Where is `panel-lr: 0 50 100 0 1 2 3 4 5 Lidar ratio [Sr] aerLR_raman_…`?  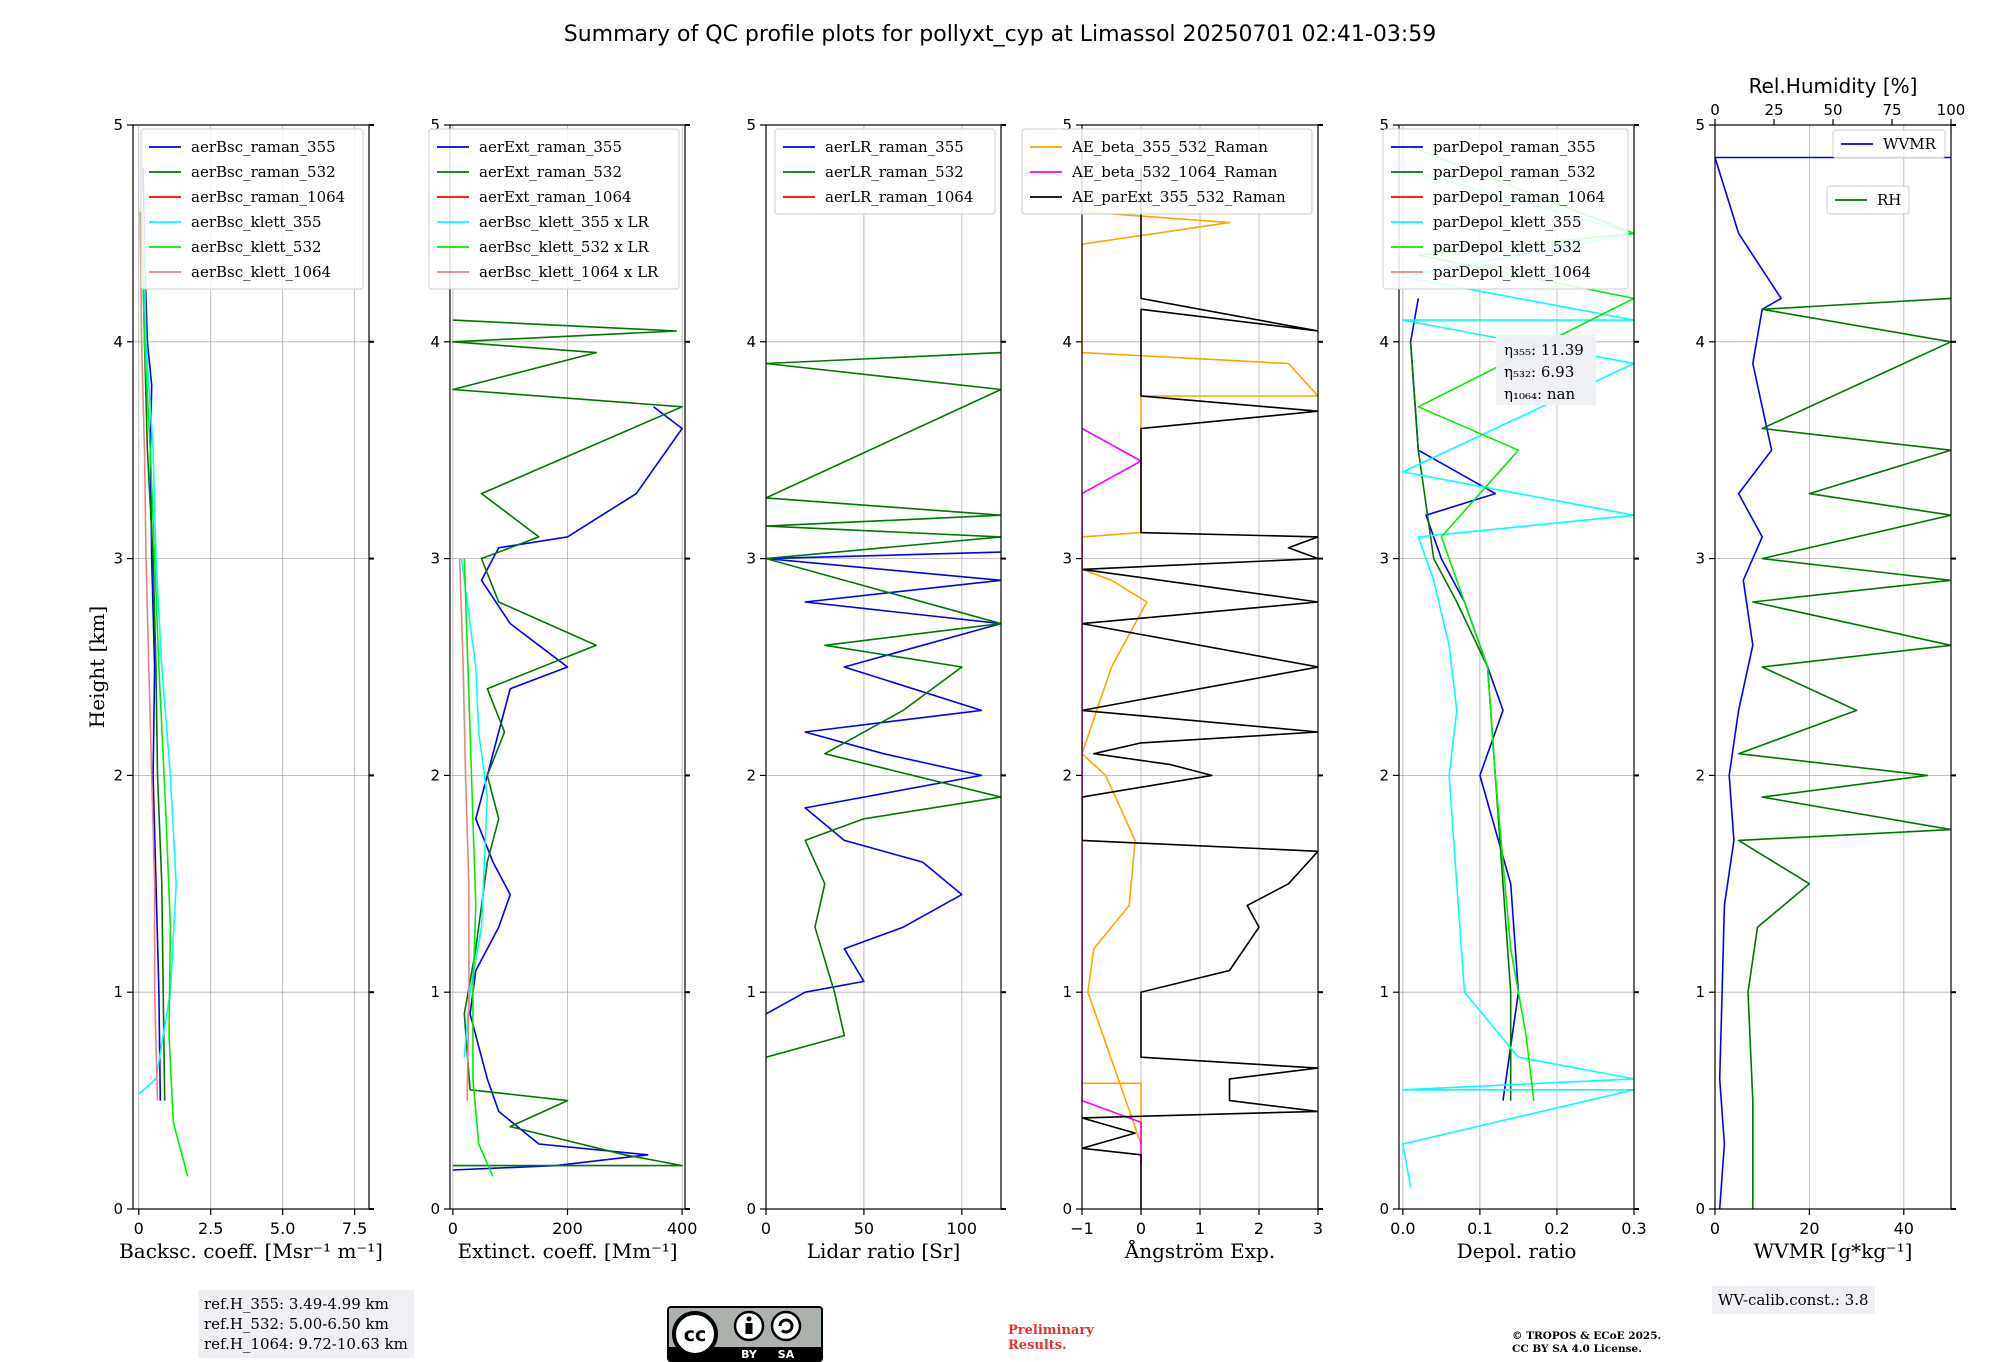
panel-lr: 0 50 100 0 1 2 3 4 5 Lidar ratio [Sr] aerLR_raman_… is located at coordinates (876, 689).